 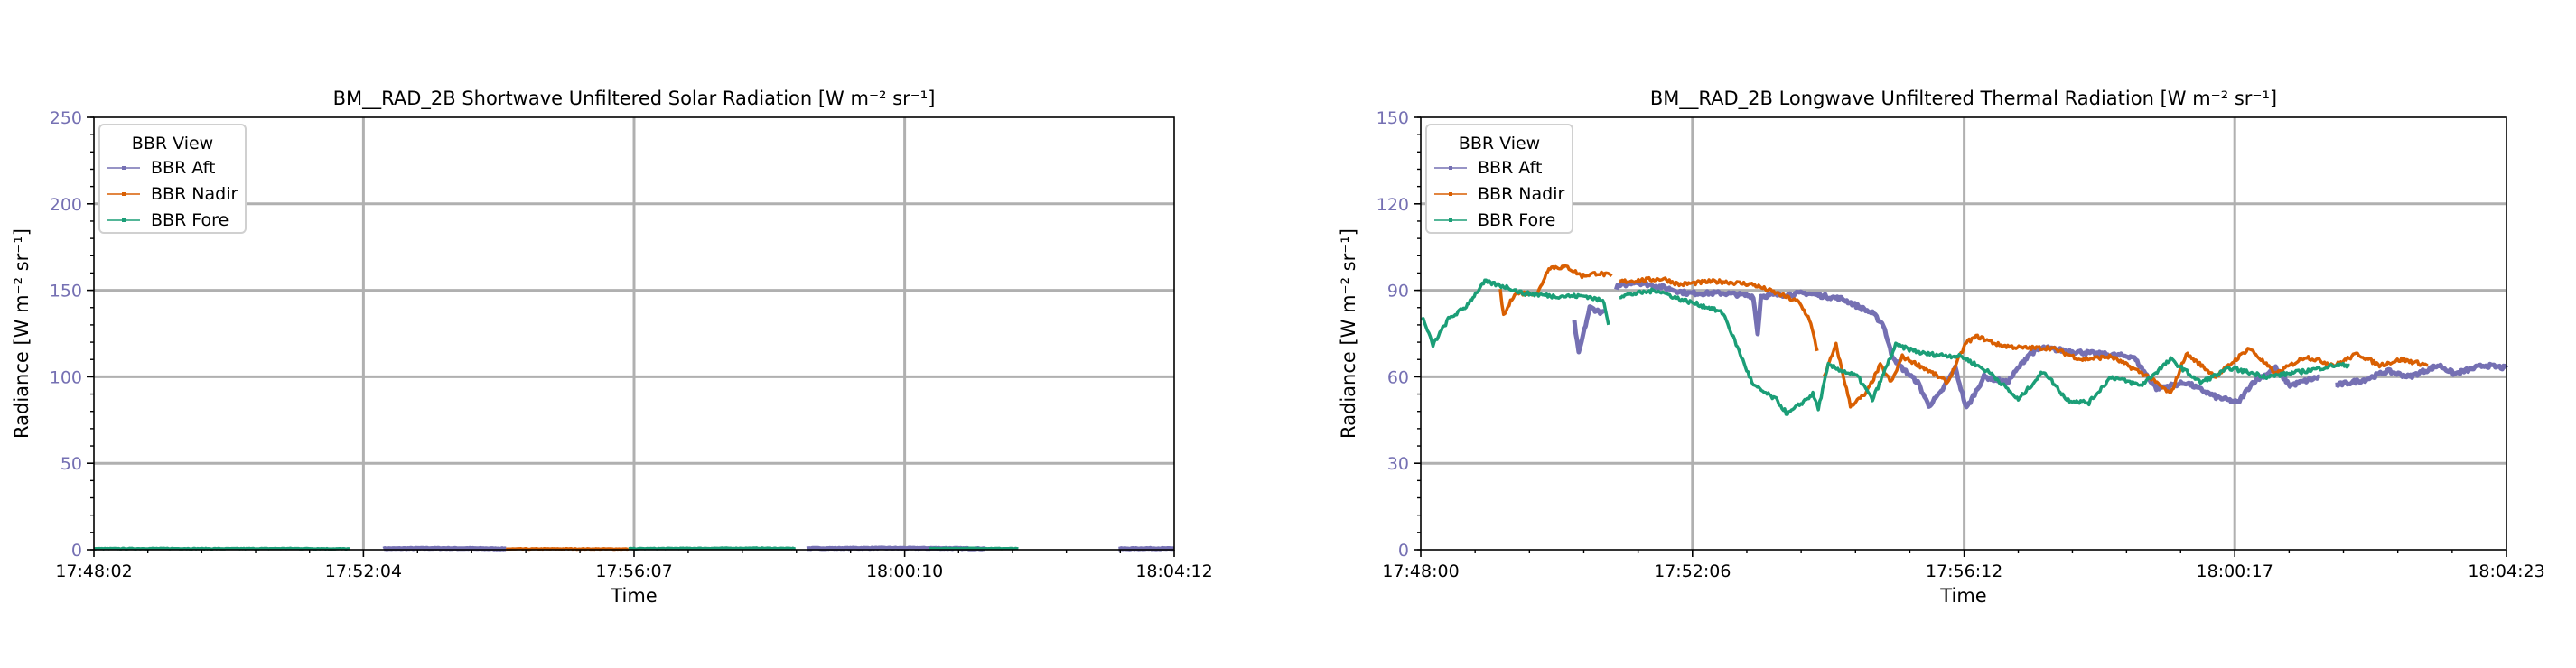 I want to click on x-tick-label: 18:04:23, so click(x=2506, y=571).